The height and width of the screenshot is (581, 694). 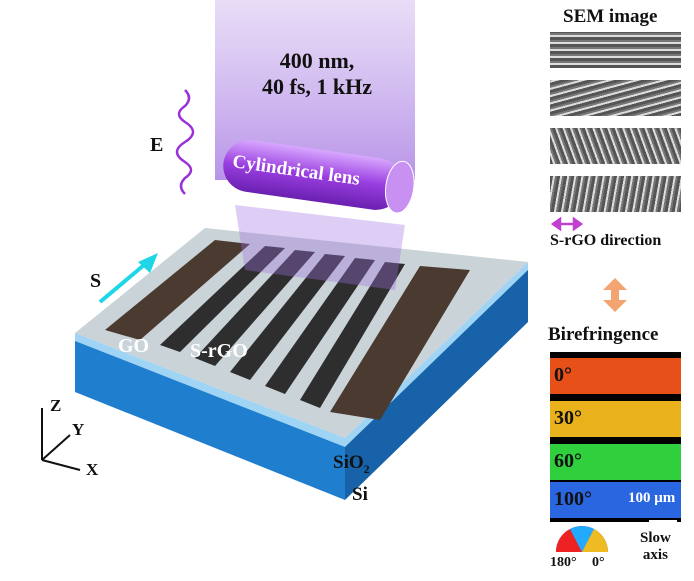 What do you see at coordinates (317, 86) in the screenshot?
I see `laser-pulse: 40 fs, 1 kHz` at bounding box center [317, 86].